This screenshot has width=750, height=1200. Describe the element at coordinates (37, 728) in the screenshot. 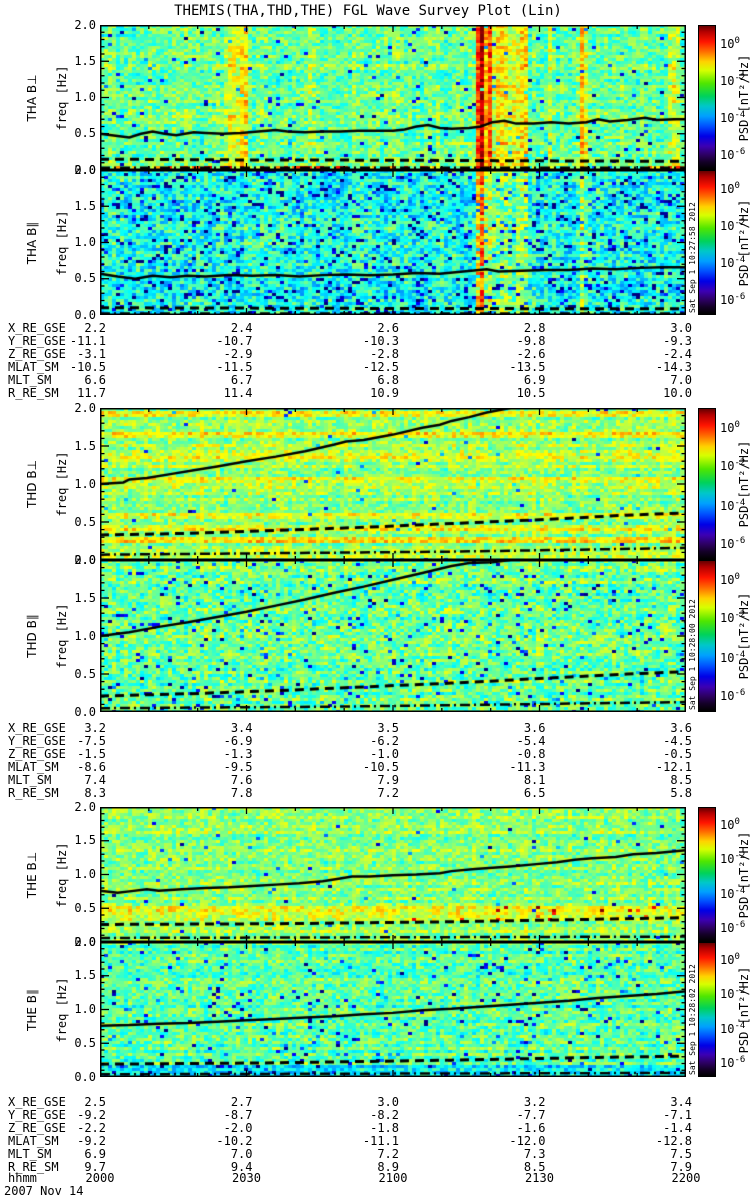

I see `ephemeris-row-label: X_RE_GSE` at that location.